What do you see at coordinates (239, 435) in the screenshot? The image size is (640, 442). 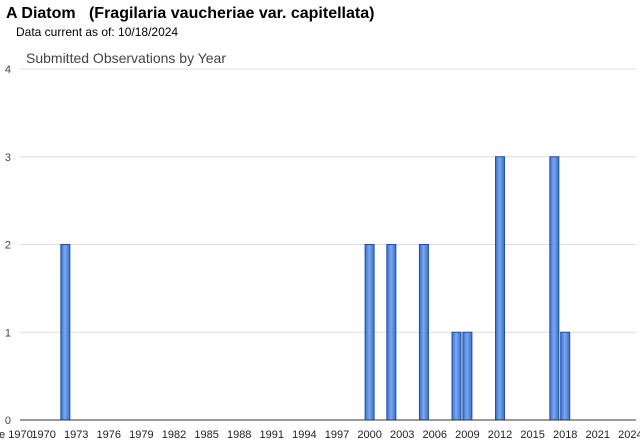 I see `x-tick-label: 1988` at bounding box center [239, 435].